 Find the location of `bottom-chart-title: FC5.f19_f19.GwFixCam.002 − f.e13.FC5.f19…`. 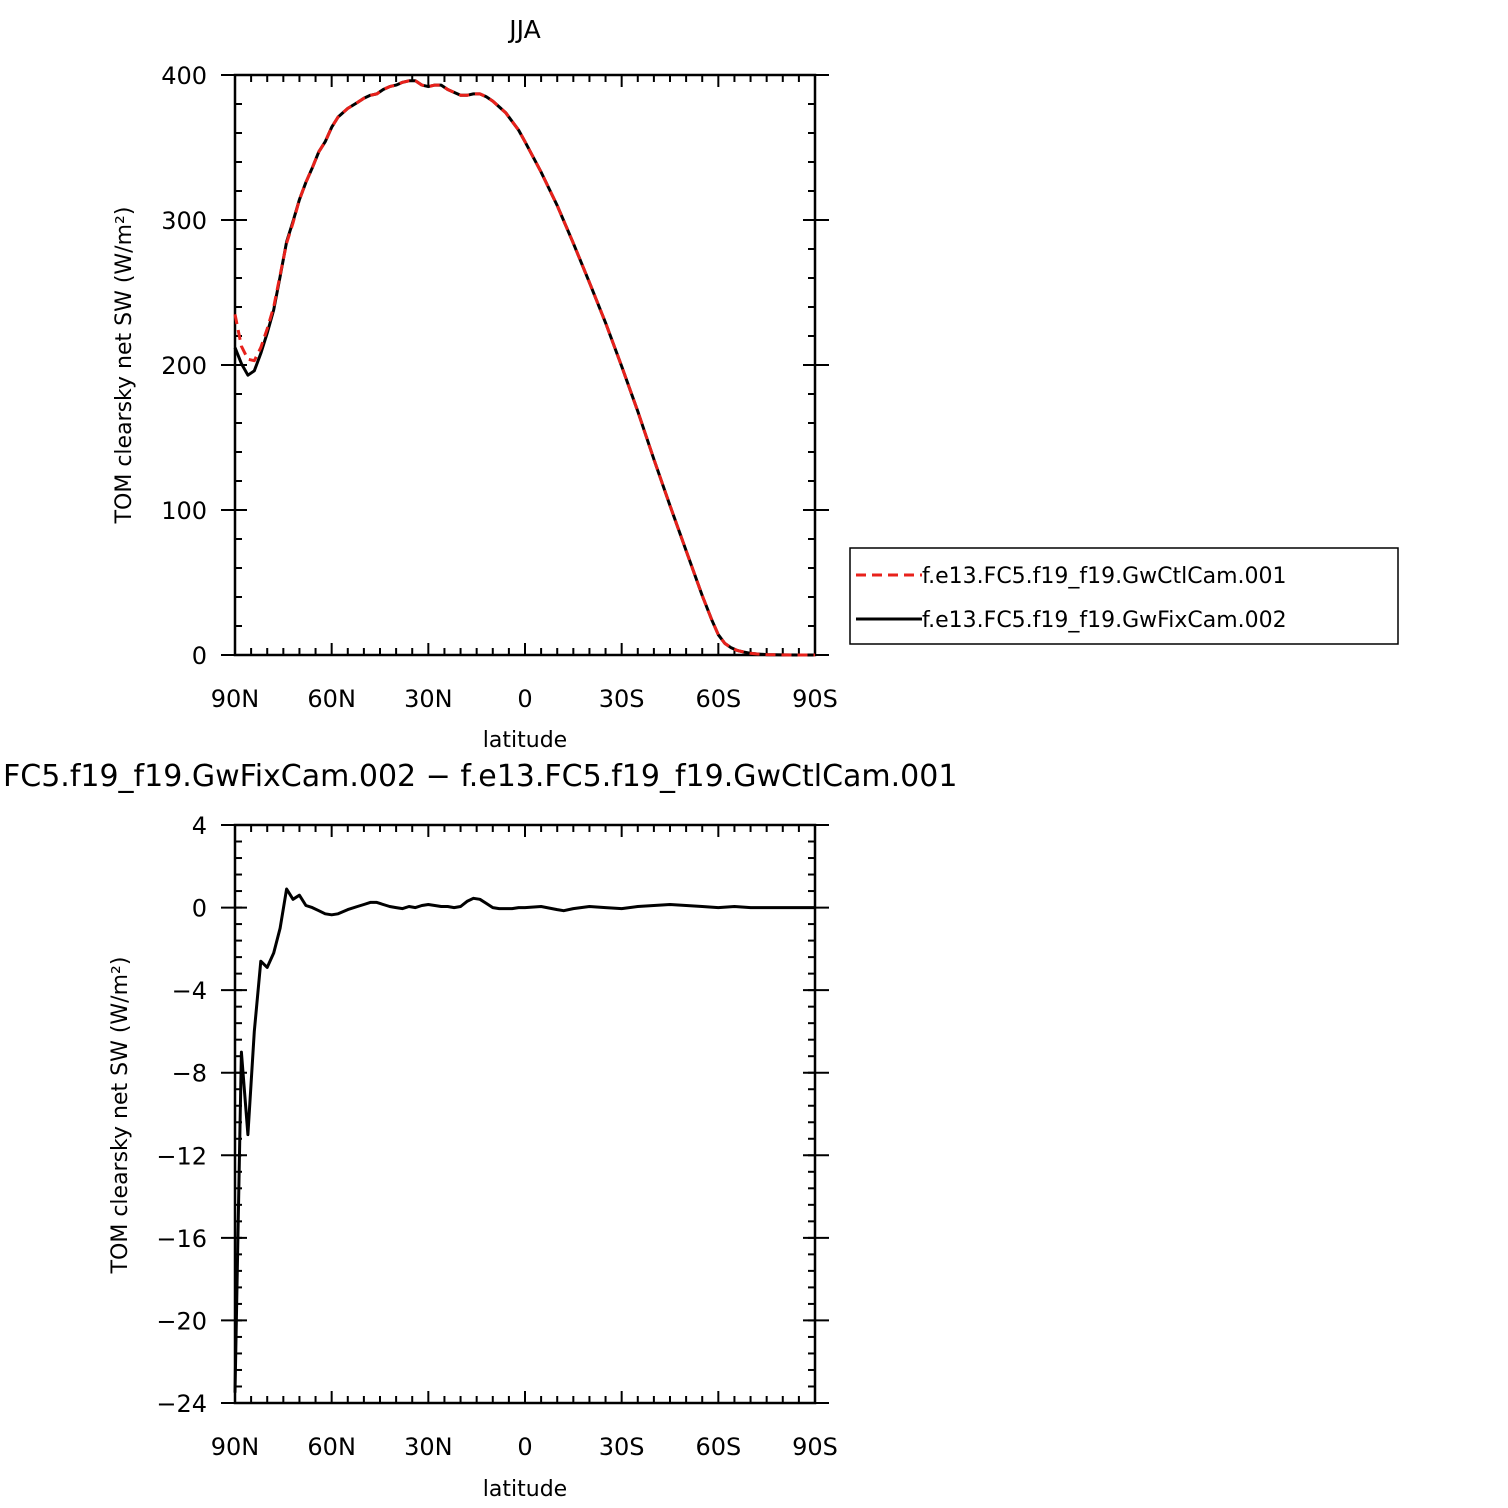

bottom-chart-title: FC5.f19_f19.GwFixCam.002 − f.e13.FC5.f19… is located at coordinates (480, 776).